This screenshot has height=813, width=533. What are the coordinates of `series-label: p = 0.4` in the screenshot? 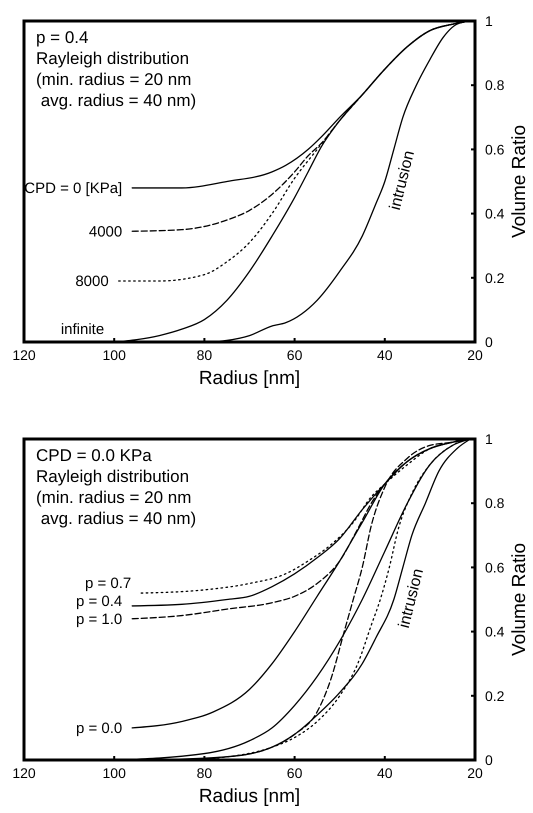 It's located at (99, 601).